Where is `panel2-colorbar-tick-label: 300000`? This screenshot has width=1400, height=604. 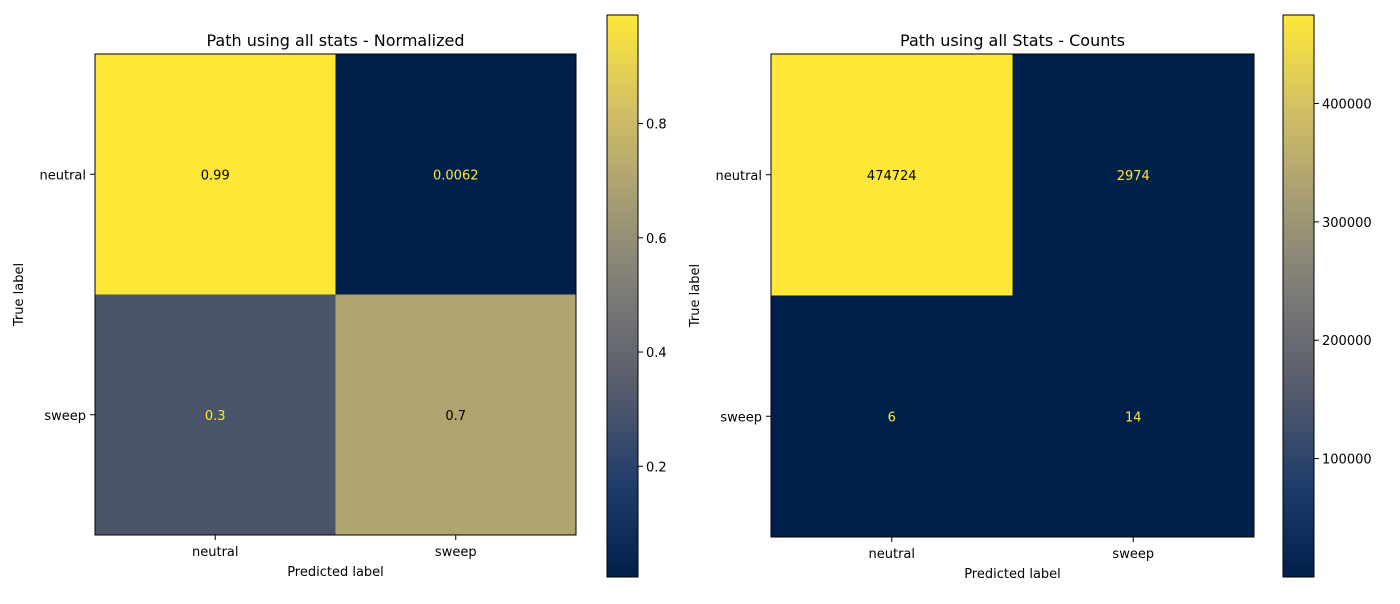
panel2-colorbar-tick-label: 300000 is located at coordinates (1347, 223).